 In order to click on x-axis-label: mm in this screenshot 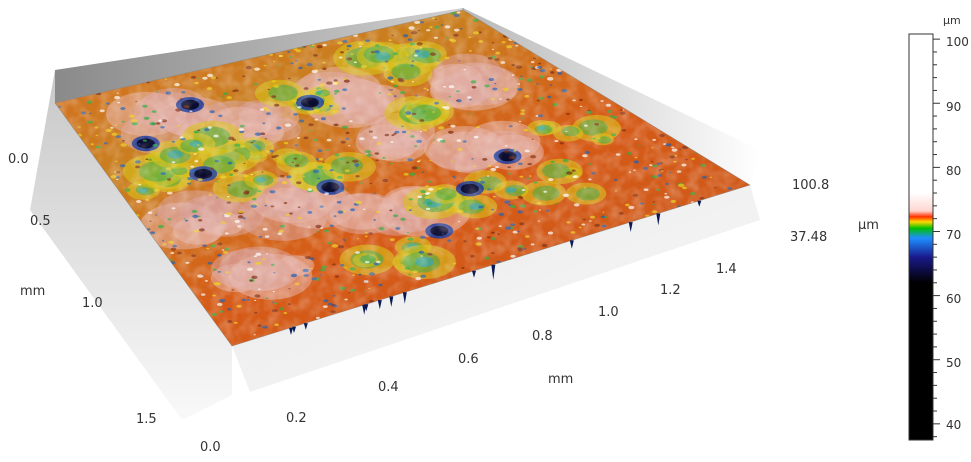, I will do `click(561, 379)`.